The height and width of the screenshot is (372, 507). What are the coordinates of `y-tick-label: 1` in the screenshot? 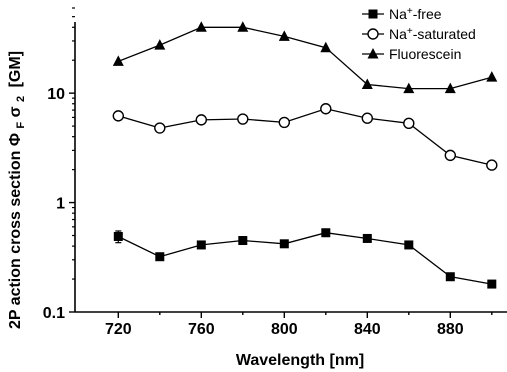 It's located at (60, 204).